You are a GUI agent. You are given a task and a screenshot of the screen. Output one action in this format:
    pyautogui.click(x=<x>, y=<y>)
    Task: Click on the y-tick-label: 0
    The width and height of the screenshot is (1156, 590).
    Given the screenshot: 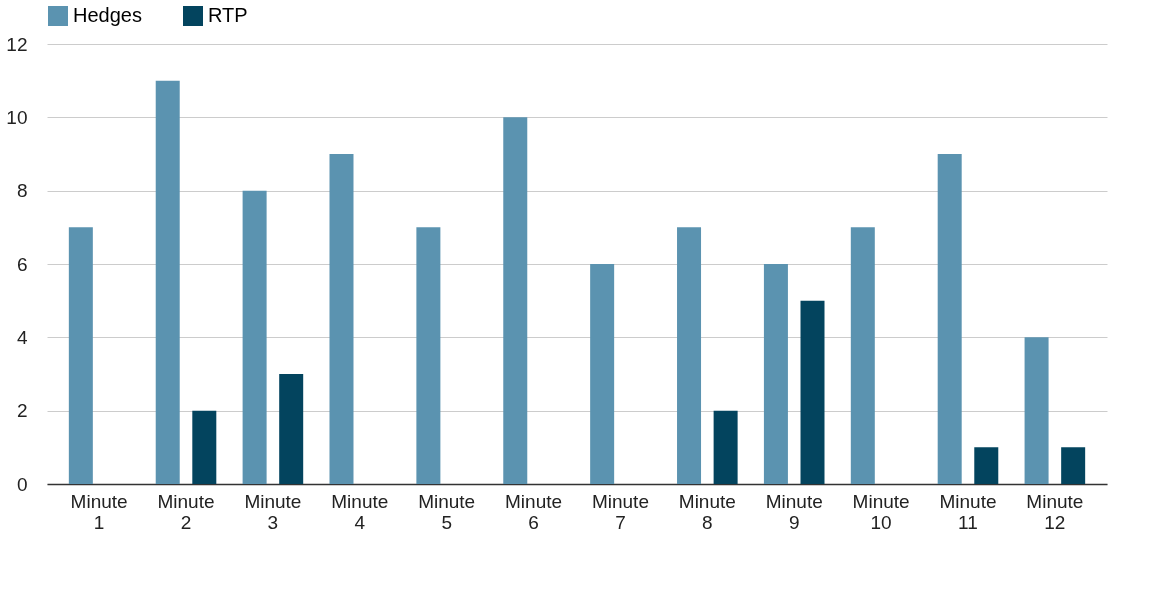 What is the action you would take?
    pyautogui.click(x=22, y=484)
    